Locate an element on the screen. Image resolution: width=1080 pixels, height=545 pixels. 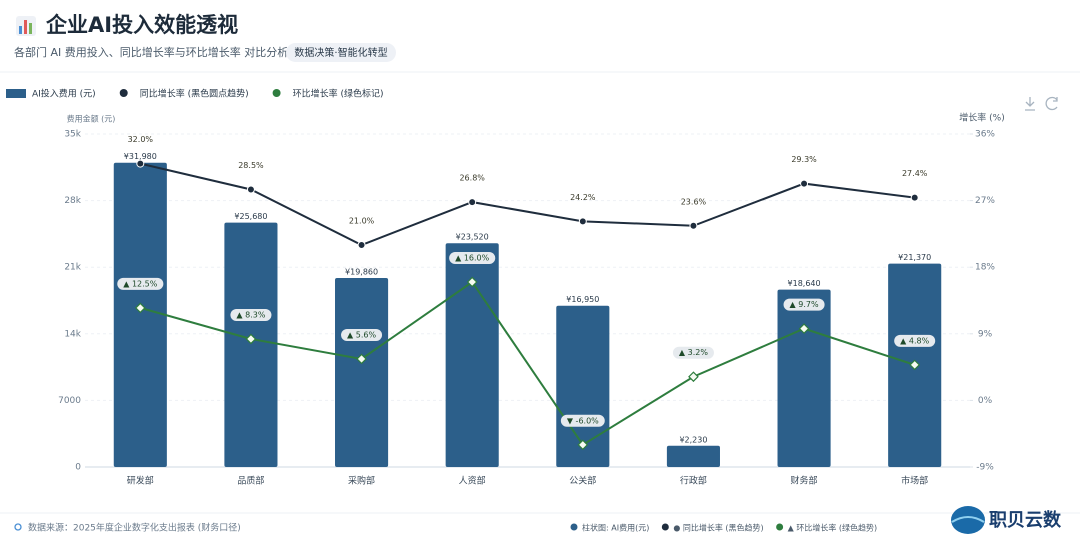
x-tick-label: 公关部 is located at coordinates (582, 481).